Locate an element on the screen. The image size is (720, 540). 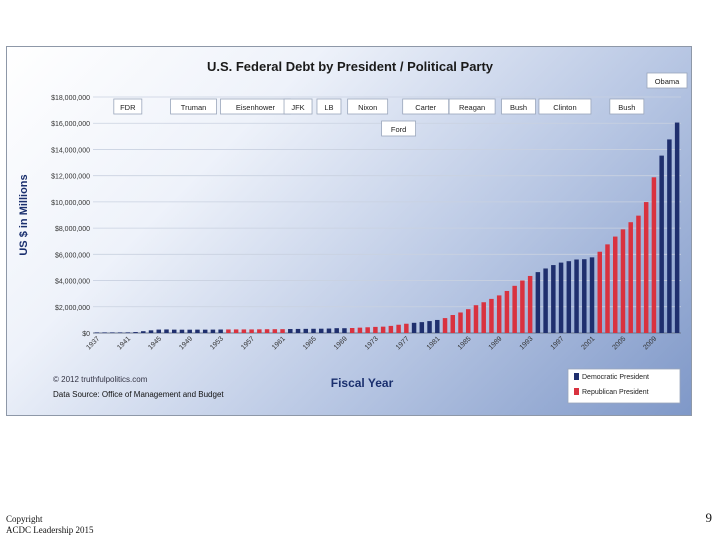
debt-bar-1946 is located at coordinates (166, 331).